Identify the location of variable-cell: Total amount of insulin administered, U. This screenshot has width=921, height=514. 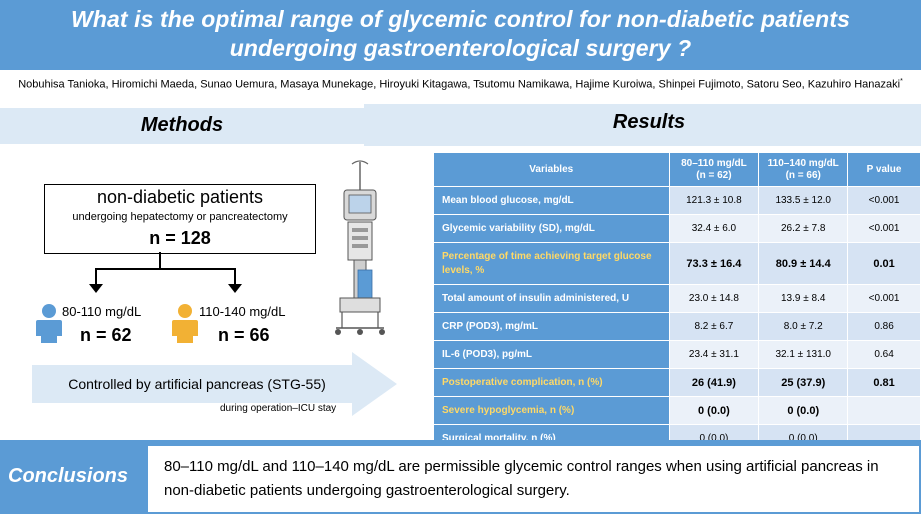
(551, 298).